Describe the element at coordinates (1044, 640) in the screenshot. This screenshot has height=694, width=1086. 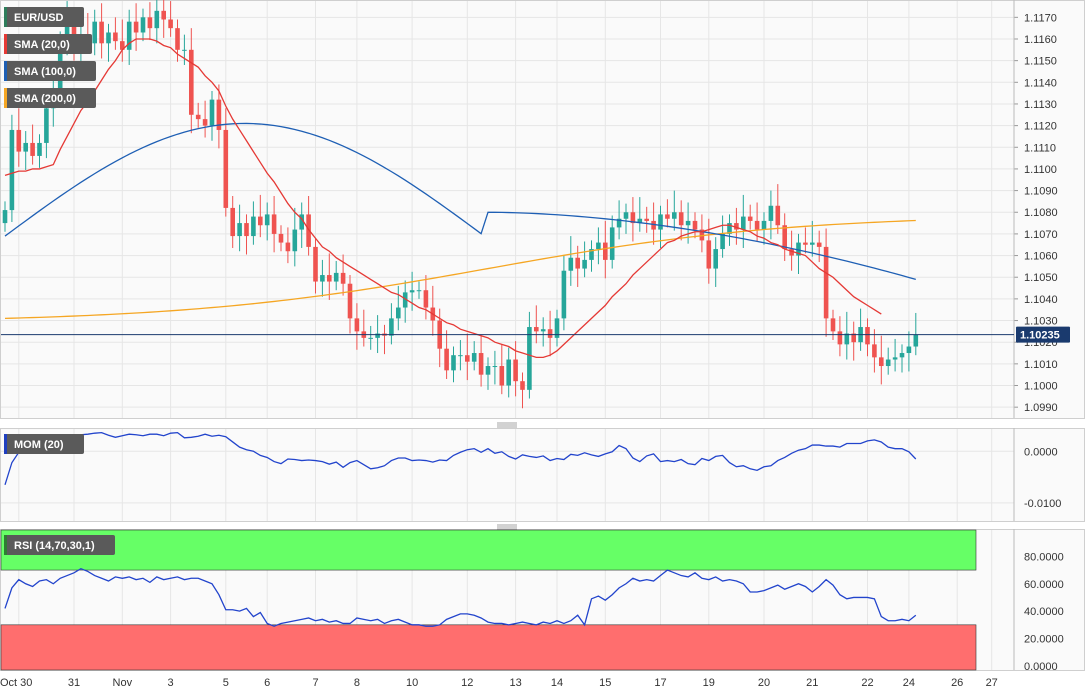
I see `y-tick-label: 20.0000` at that location.